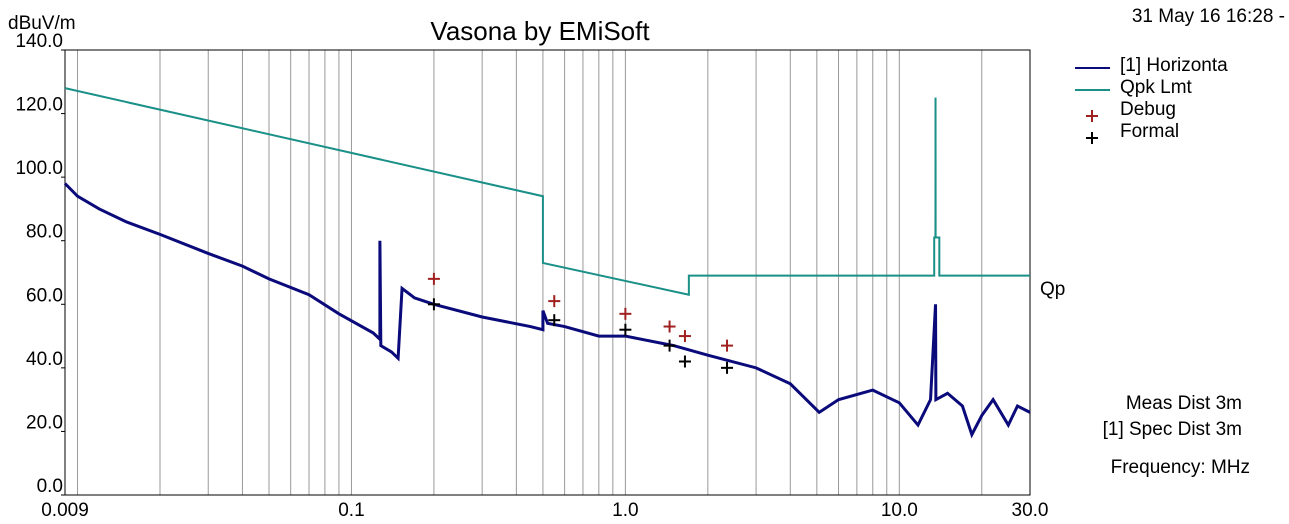  I want to click on y-tick-label: 100.0, so click(39, 168).